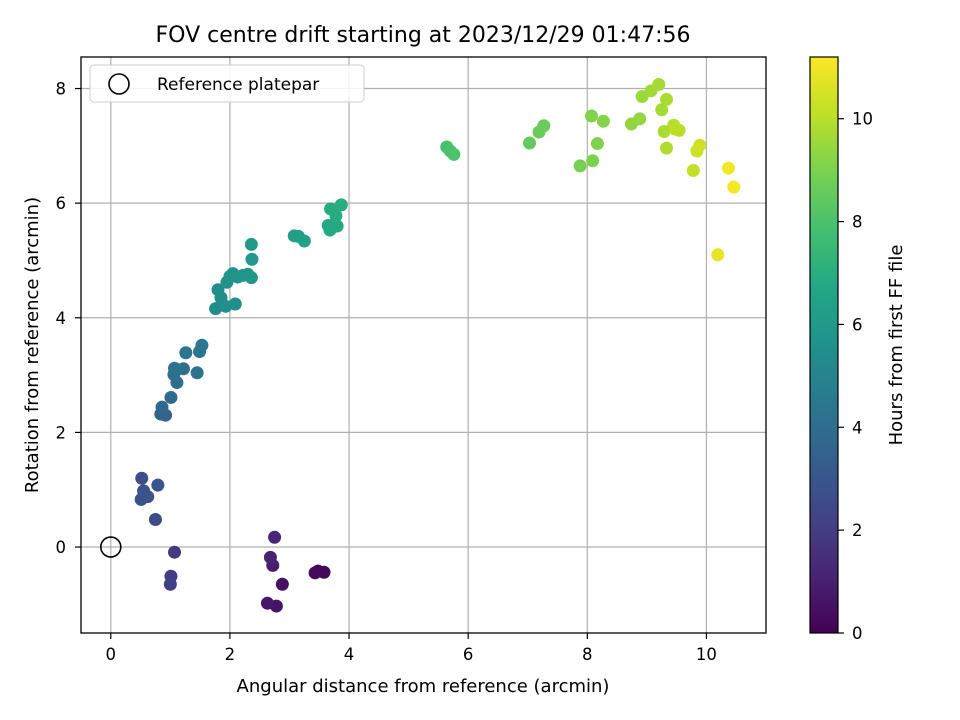  I want to click on colorbar-gradient, so click(824, 345).